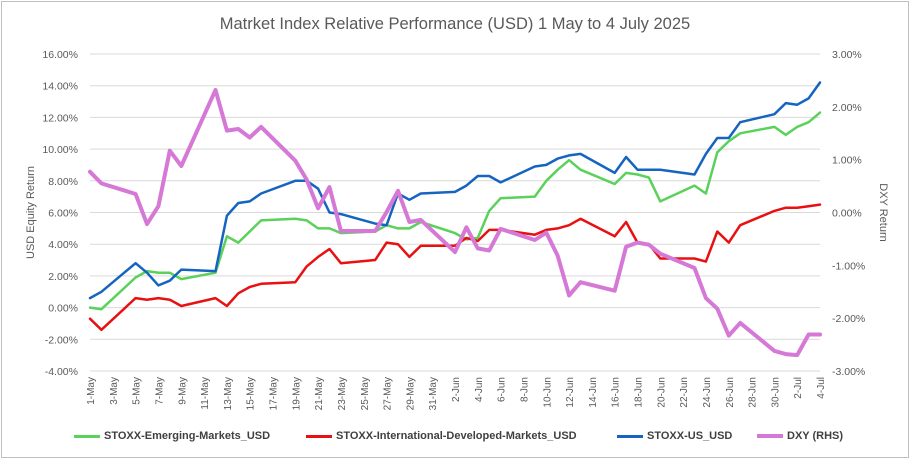 This screenshot has height=459, width=910. Describe the element at coordinates (456, 389) in the screenshot. I see `x-tick-label: 2-Jun` at that location.